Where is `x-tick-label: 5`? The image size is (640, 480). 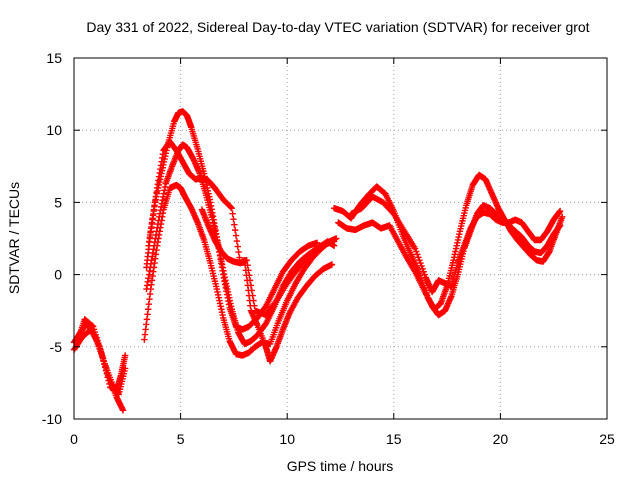
x-tick-label: 5 is located at coordinates (181, 439).